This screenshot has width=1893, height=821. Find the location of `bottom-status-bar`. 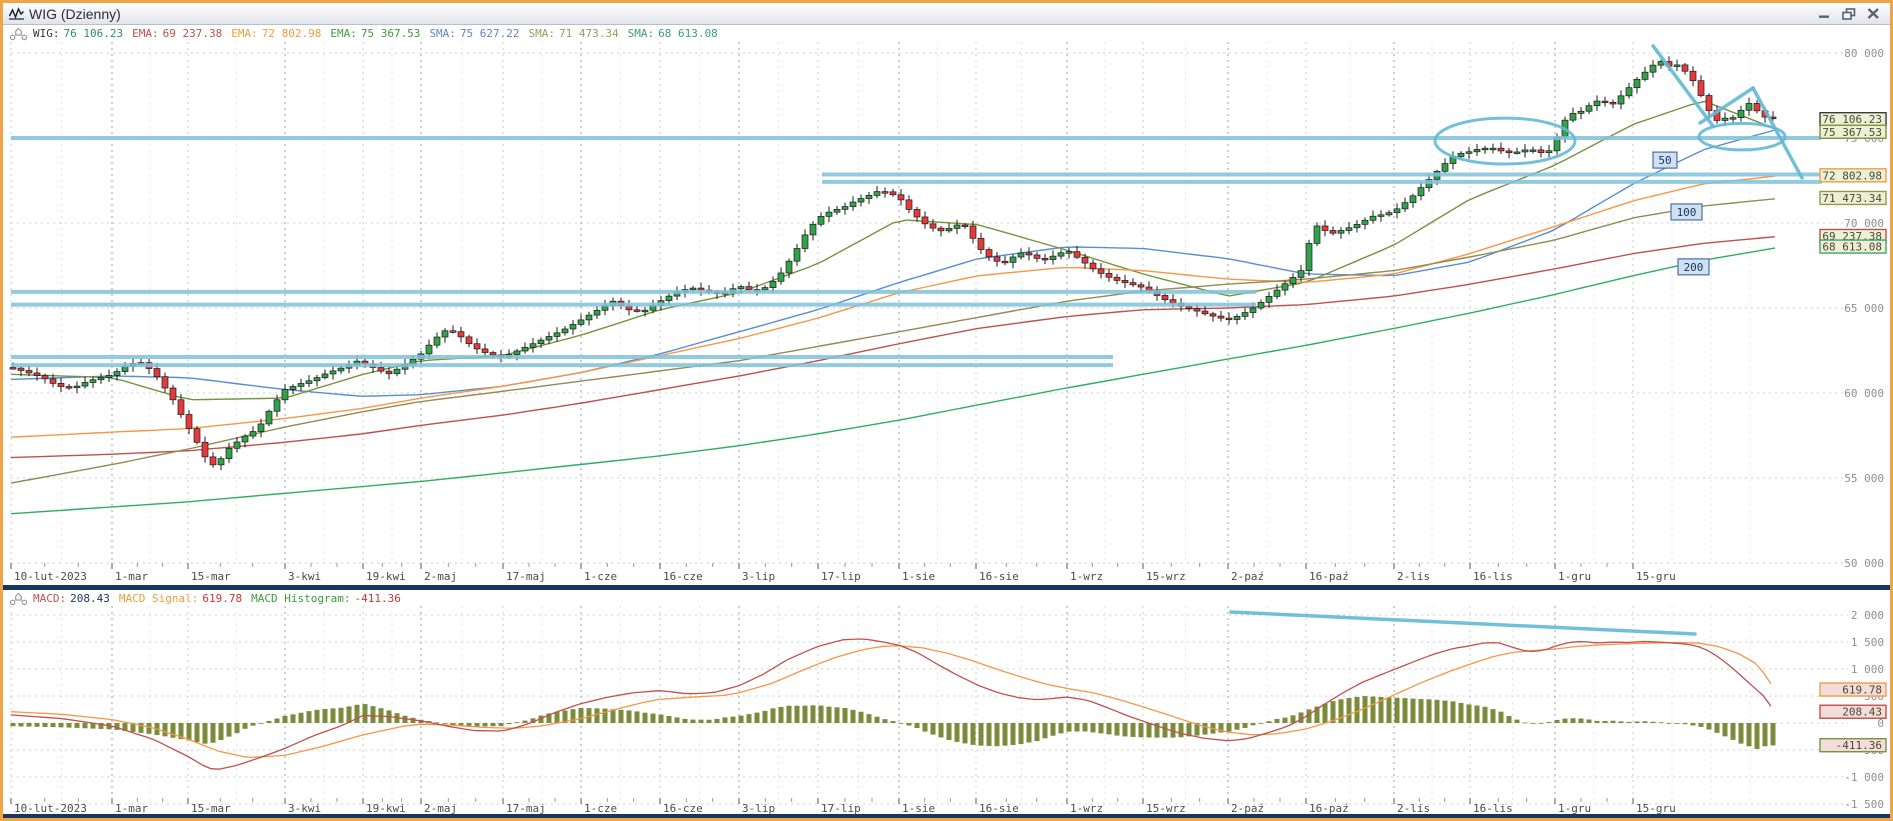

bottom-status-bar is located at coordinates (946, 816).